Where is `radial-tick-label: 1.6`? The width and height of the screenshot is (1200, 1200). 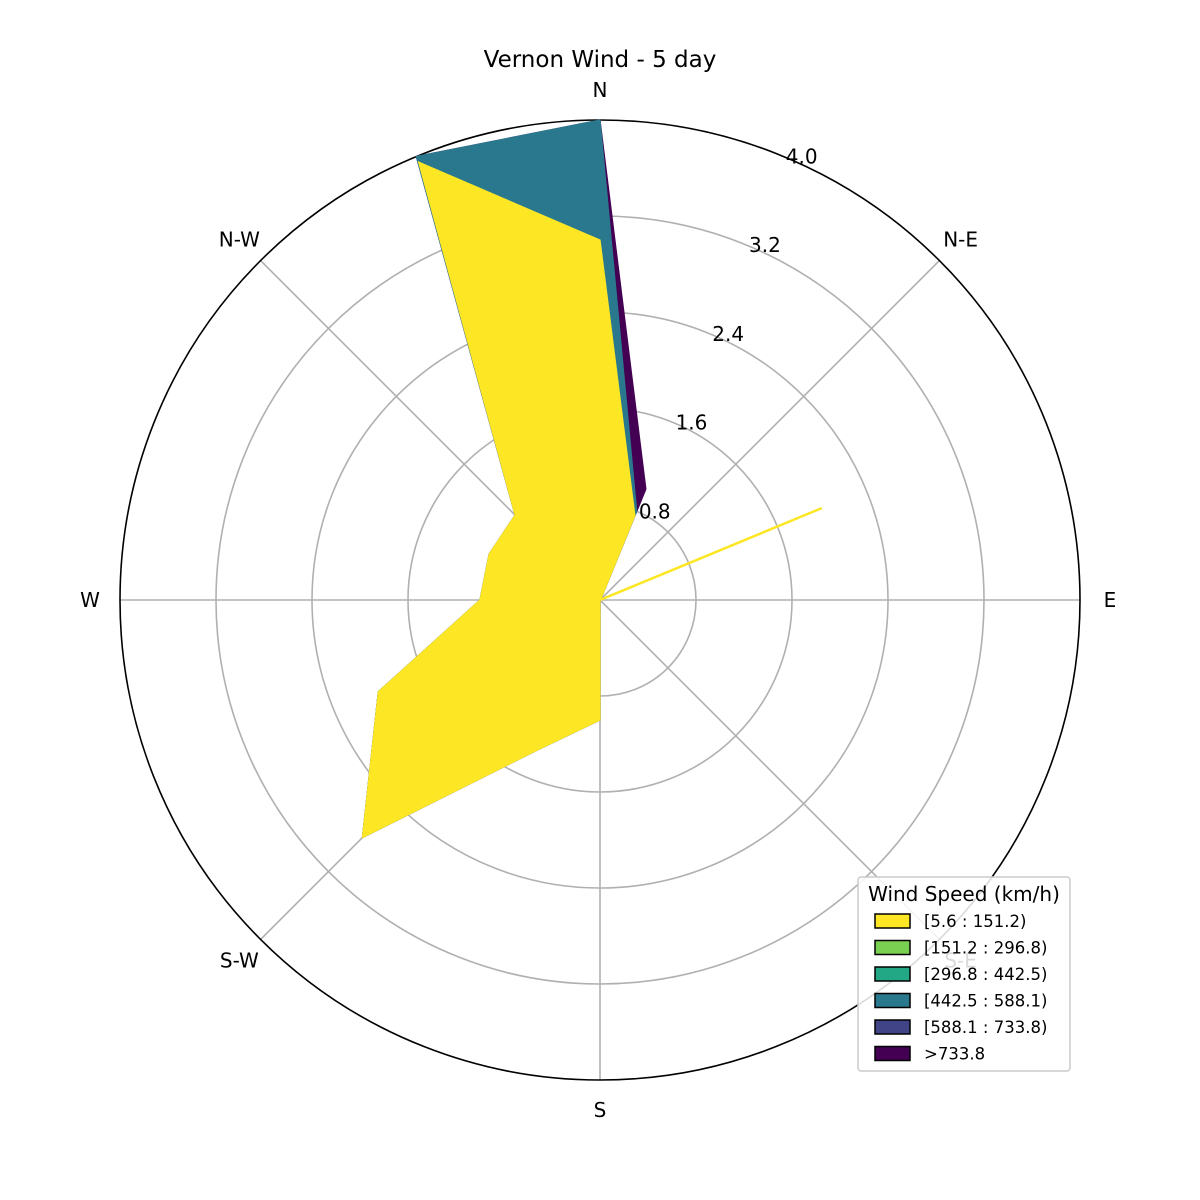
radial-tick-label: 1.6 is located at coordinates (692, 423).